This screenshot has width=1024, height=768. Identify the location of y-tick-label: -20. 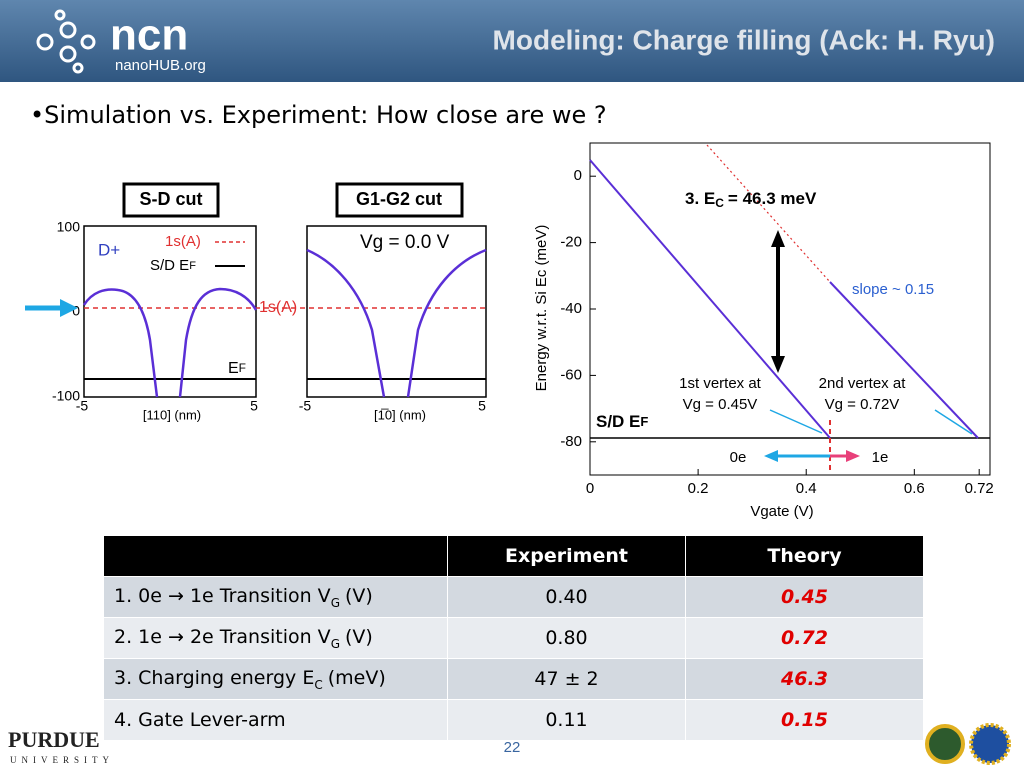
(571, 242).